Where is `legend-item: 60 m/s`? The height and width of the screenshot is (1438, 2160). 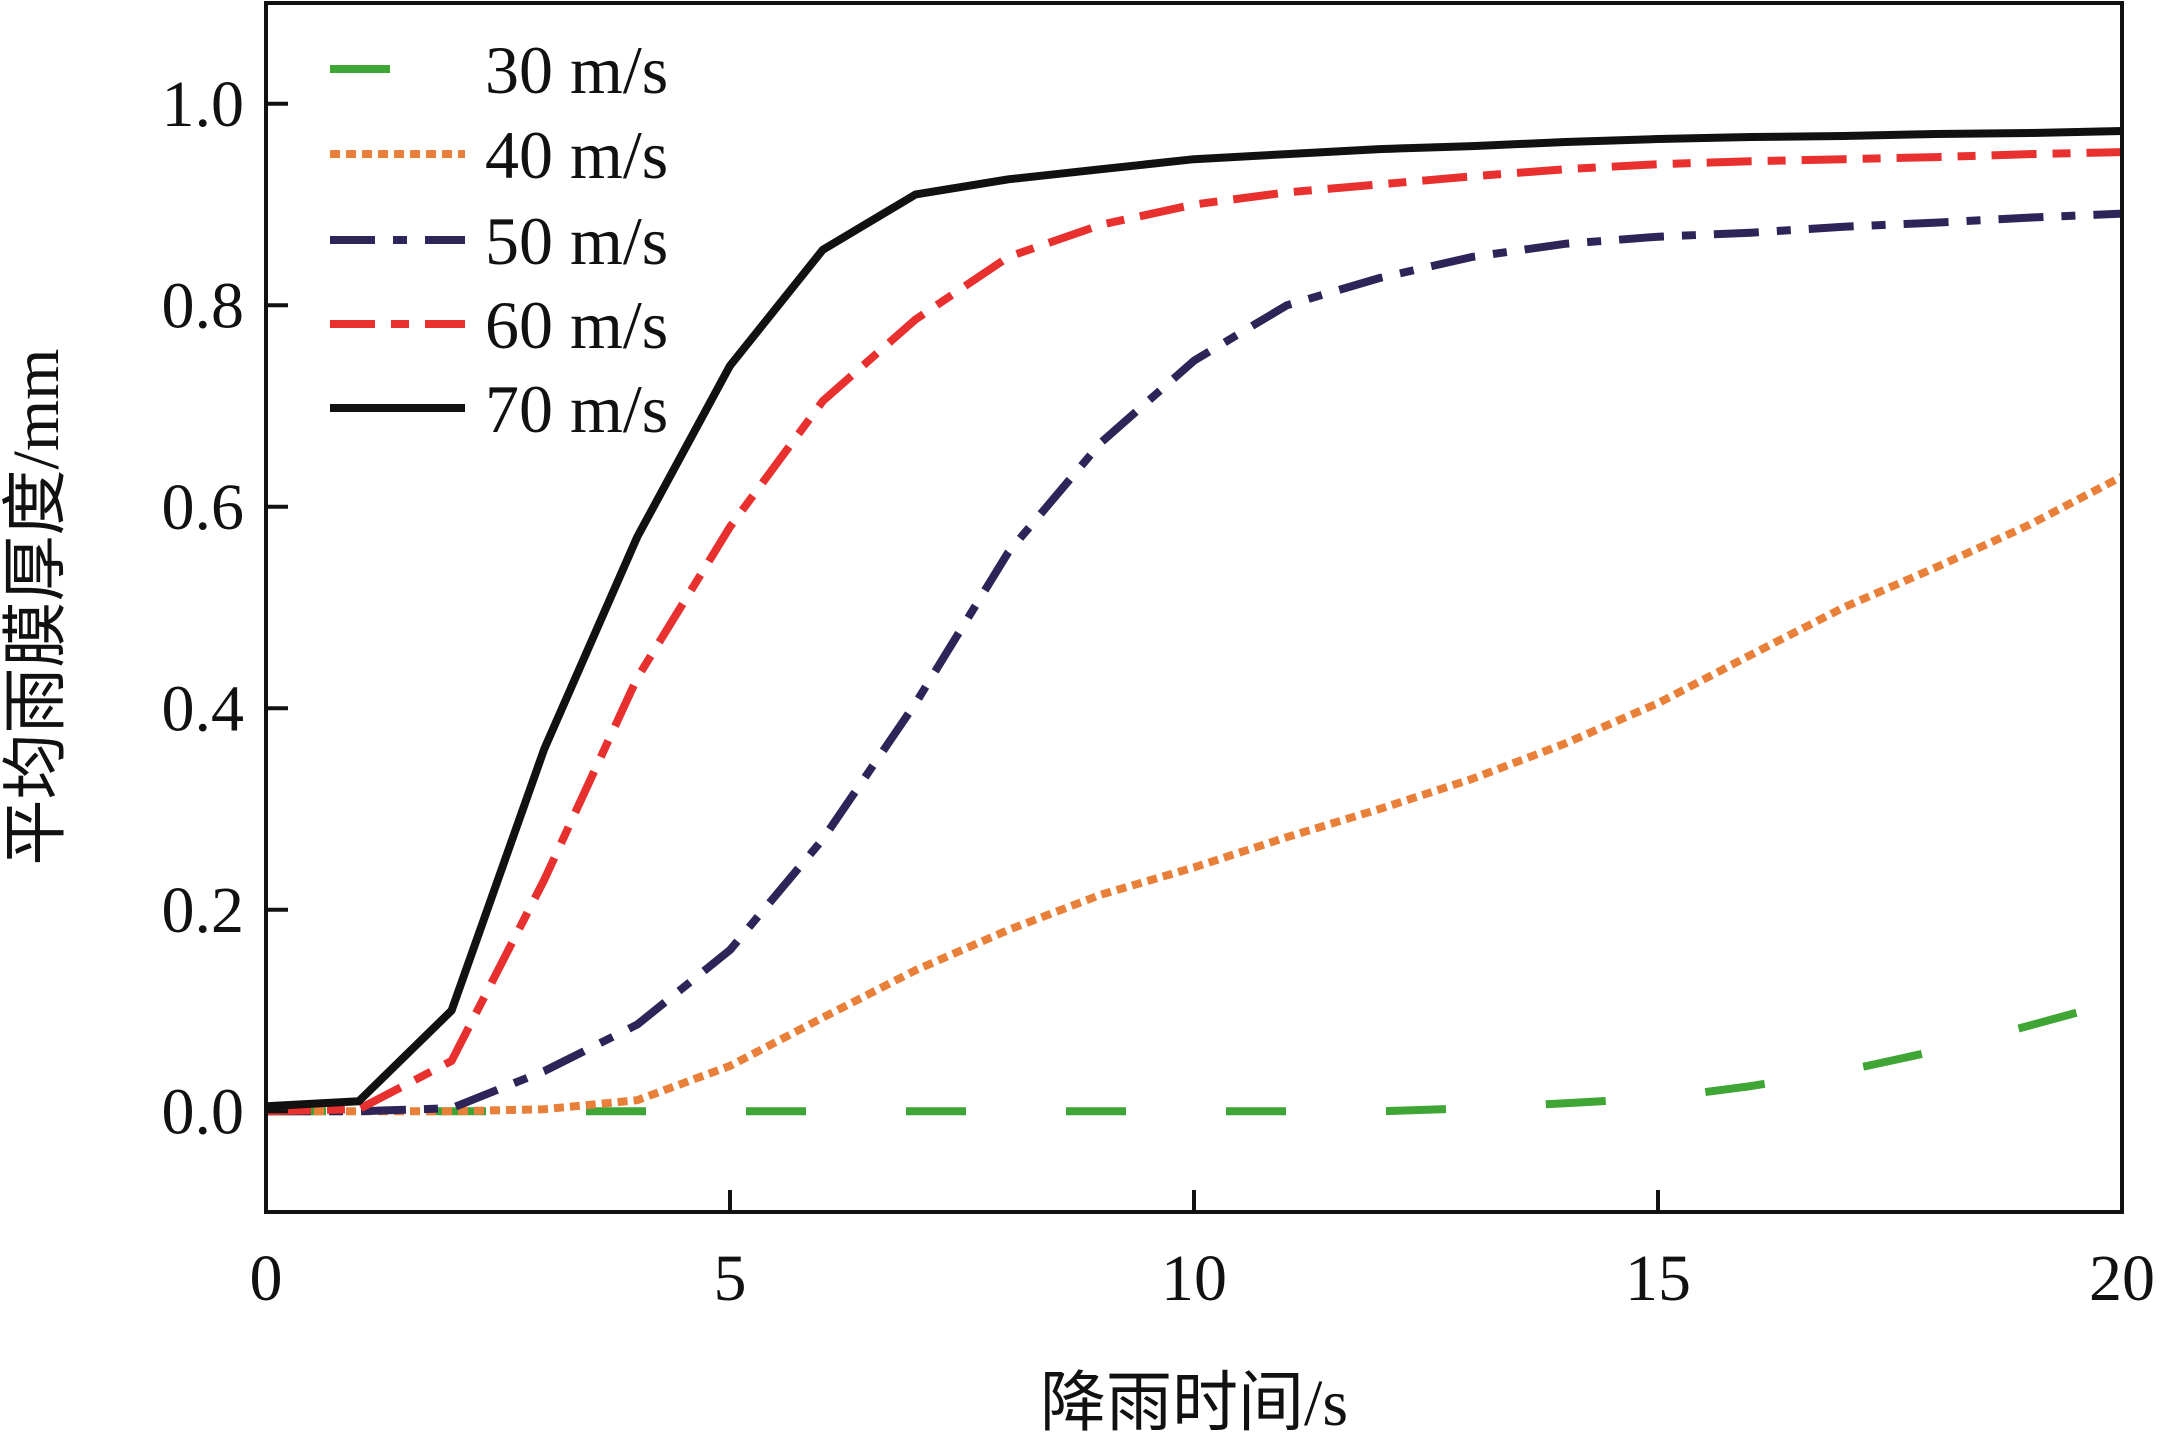 legend-item: 60 m/s is located at coordinates (499, 325).